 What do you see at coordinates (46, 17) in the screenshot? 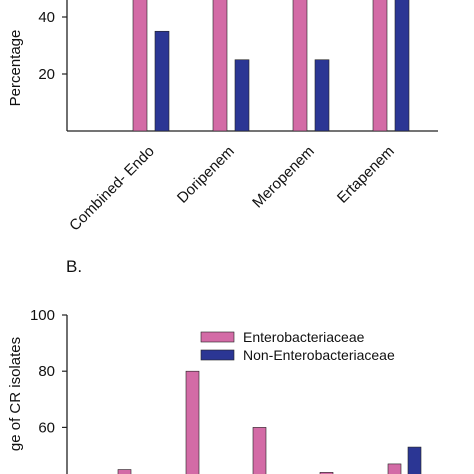
I see `panel-a-y-tick-label: 40` at bounding box center [46, 17].